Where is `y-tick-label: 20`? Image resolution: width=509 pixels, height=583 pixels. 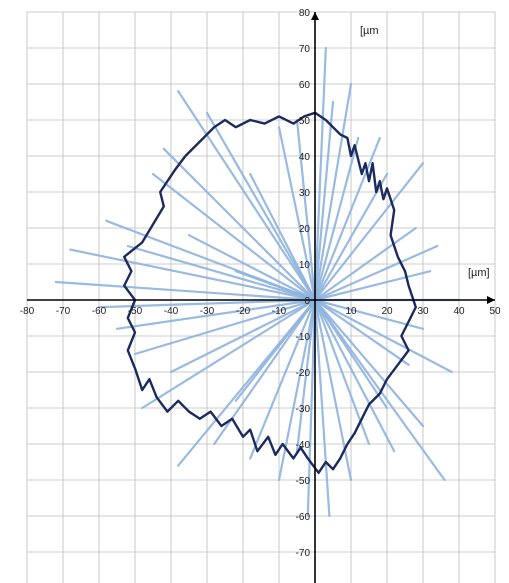 y-tick-label: 20 is located at coordinates (305, 229).